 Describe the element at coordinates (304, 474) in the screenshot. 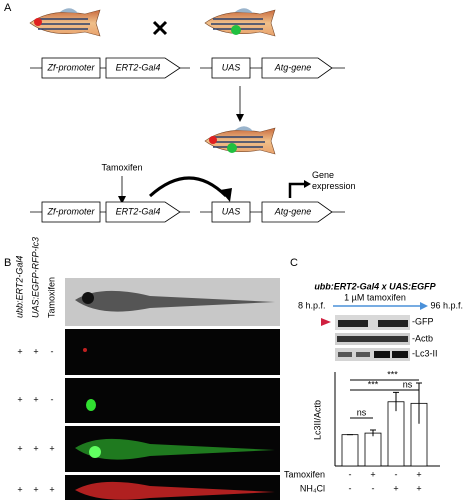

I see `condition-name: Tamoxifen` at that location.